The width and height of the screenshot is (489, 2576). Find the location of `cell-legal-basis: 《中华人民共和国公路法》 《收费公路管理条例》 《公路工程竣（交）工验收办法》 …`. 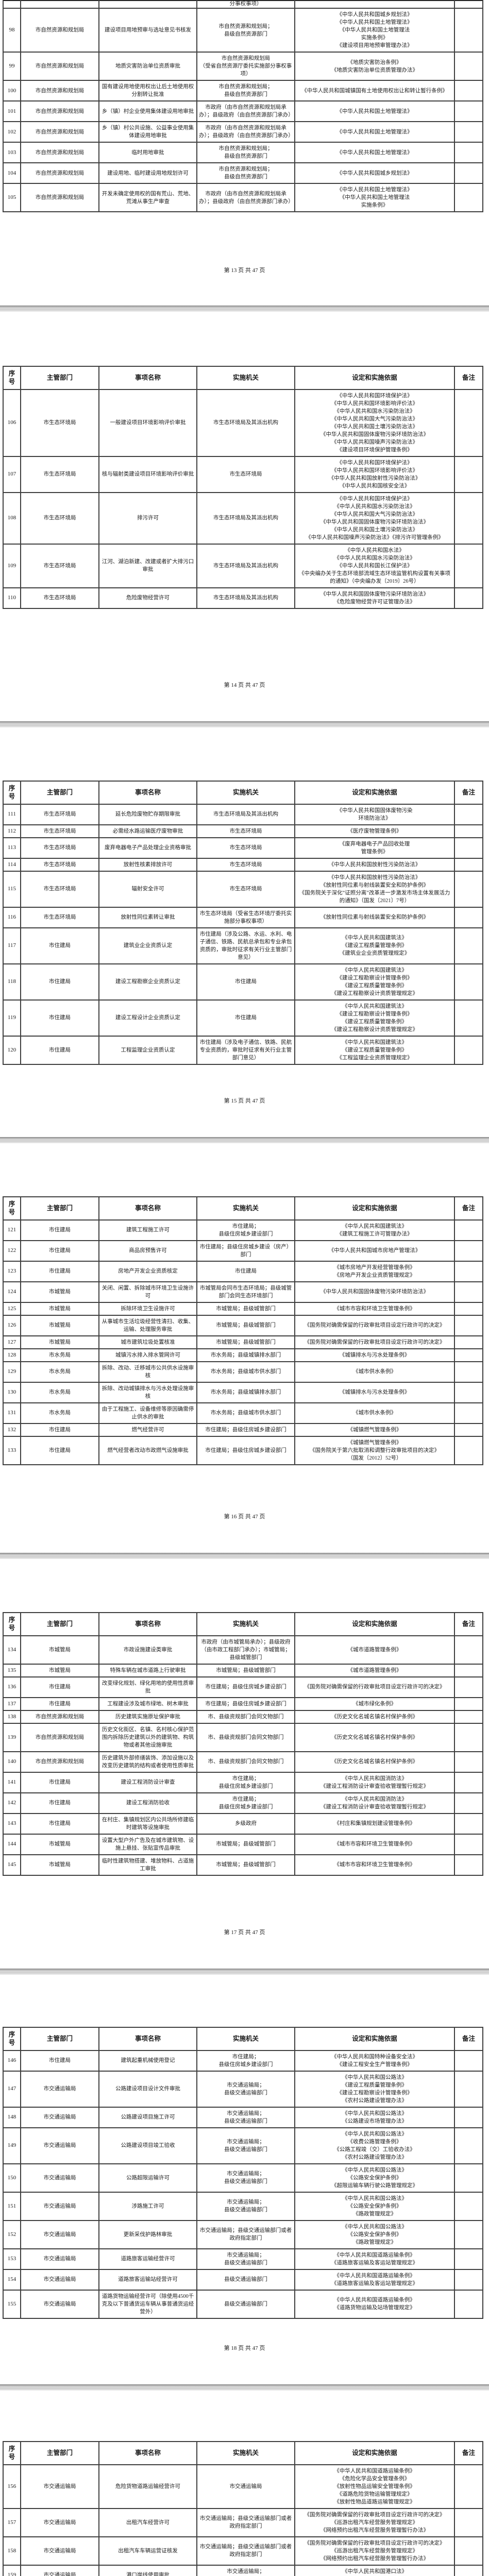

cell-legal-basis: 《中华人民共和国公路法》 《收费公路管理条例》 《公路工程竣（交）工验收办法》 … is located at coordinates (374, 2145).